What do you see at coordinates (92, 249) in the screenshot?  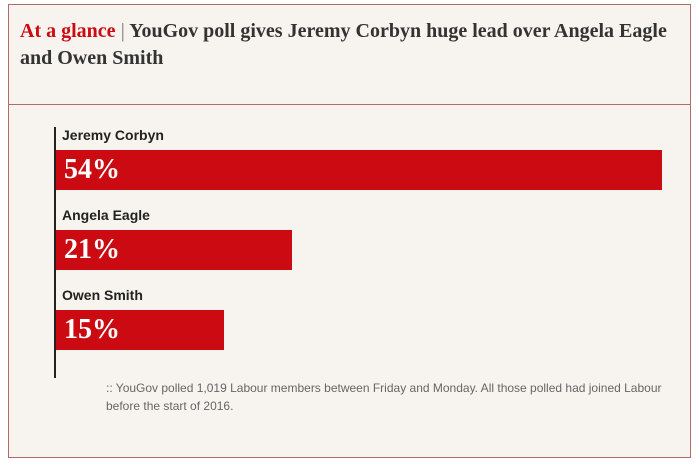 I see `bar-value-label-angela-eagle: 21%` at bounding box center [92, 249].